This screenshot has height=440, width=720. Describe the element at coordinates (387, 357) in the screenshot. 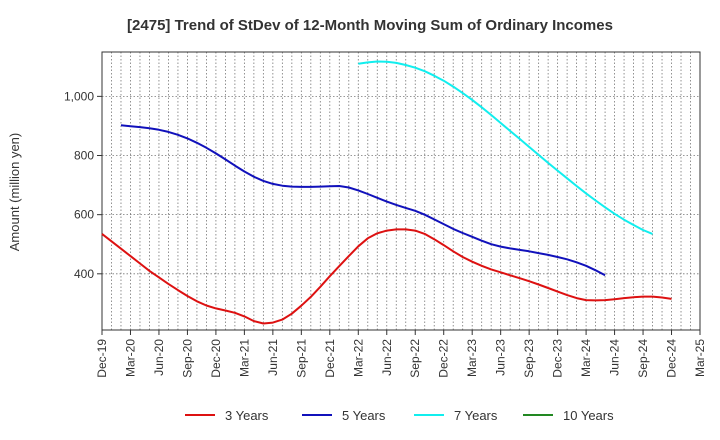

I see `x-tick-label: Jun-22` at that location.